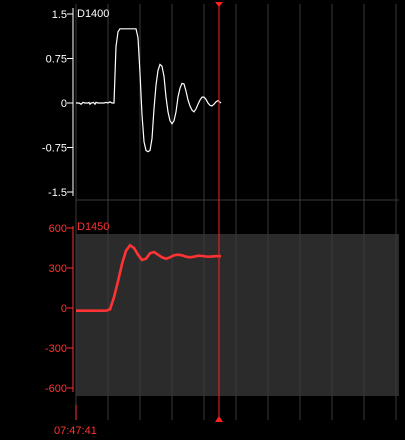 Image resolution: width=405 pixels, height=440 pixels. What do you see at coordinates (59, 309) in the screenshot?
I see `panel-d1450-y-ticks: 600 300 0 -300 -600` at bounding box center [59, 309].